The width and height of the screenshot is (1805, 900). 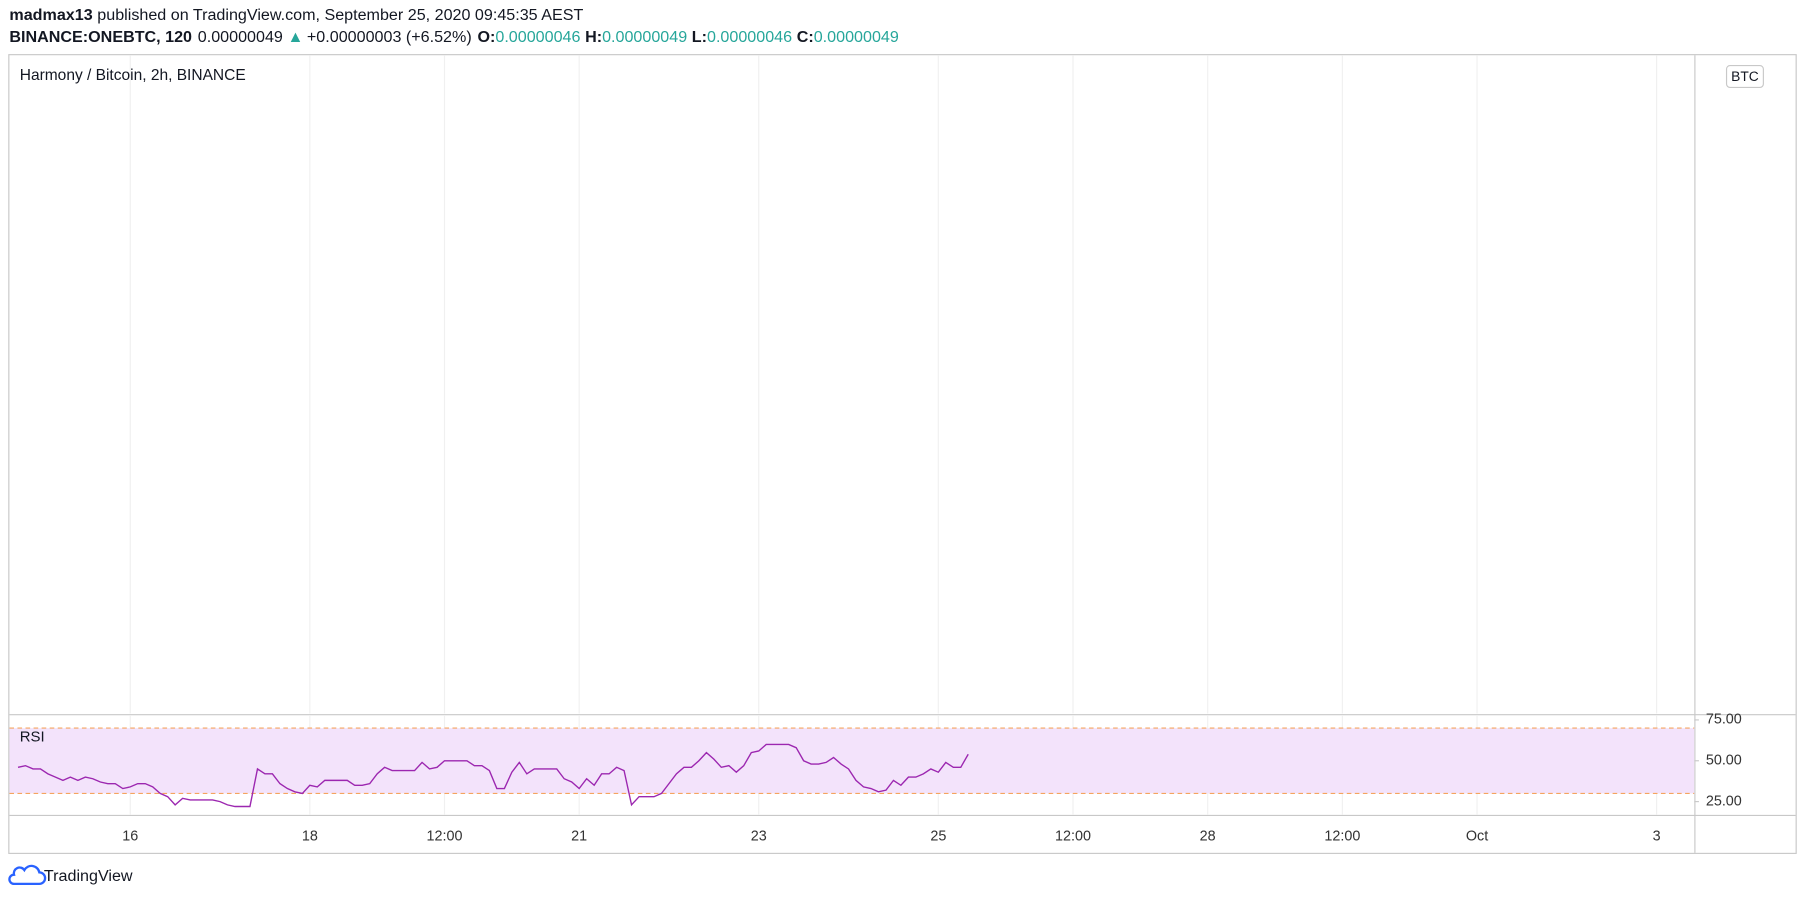 I want to click on currency: BTC, so click(x=1745, y=76).